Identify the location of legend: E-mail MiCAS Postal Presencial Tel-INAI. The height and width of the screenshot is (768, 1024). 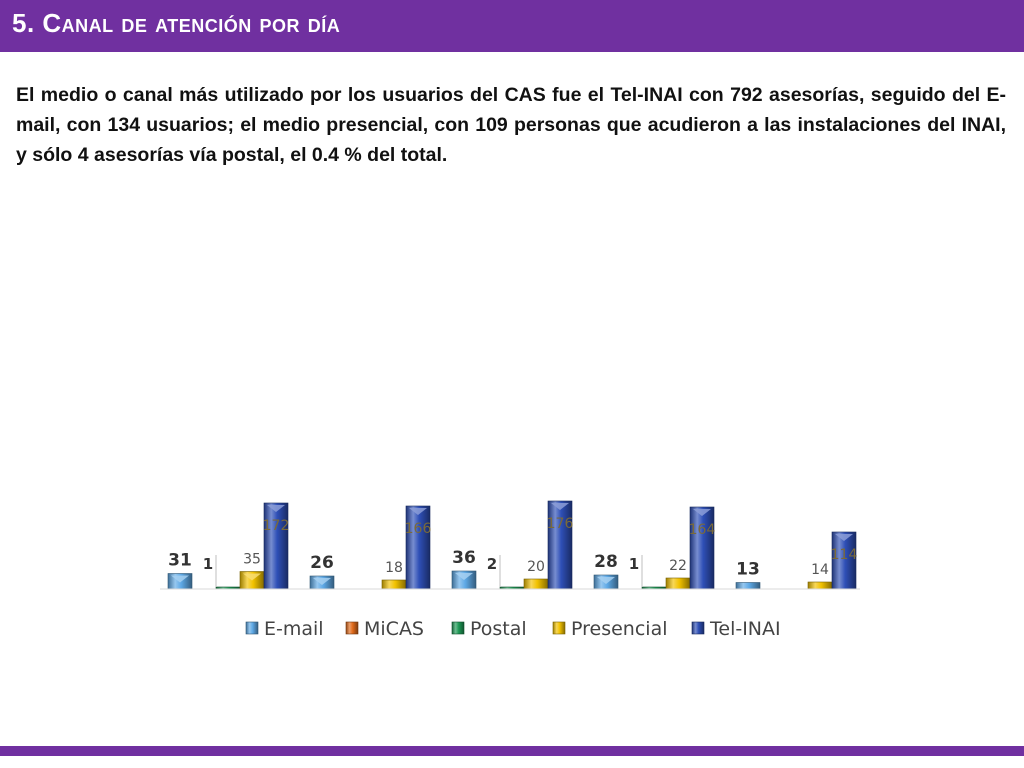
(513, 629).